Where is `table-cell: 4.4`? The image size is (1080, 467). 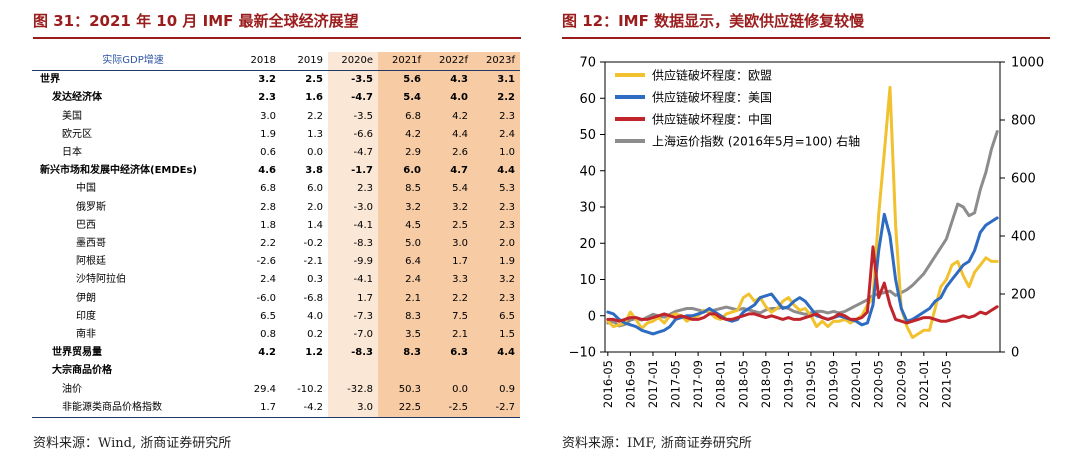
table-cell: 4.4 is located at coordinates (449, 135).